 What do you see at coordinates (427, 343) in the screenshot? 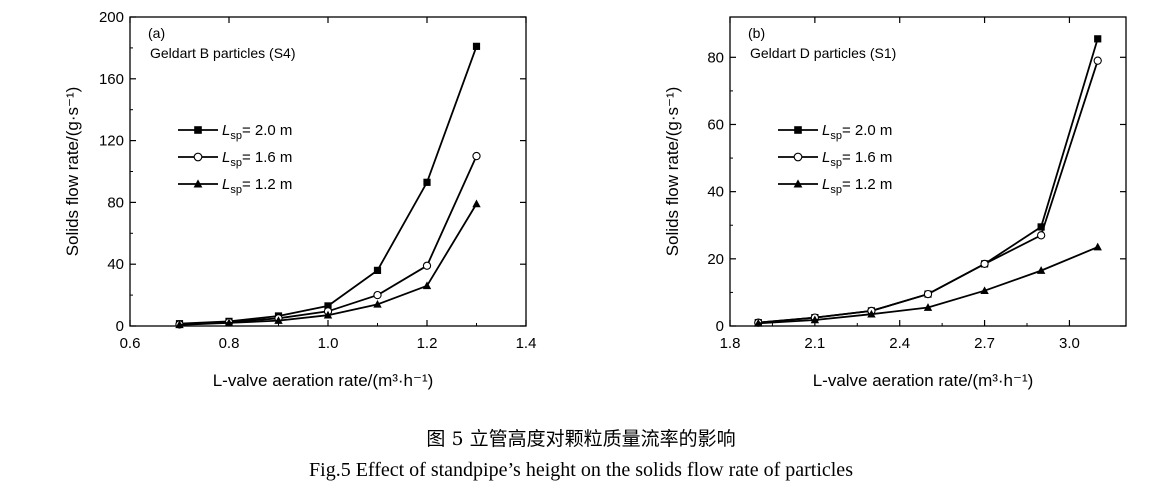
I see `x-tick-label: 1.2` at bounding box center [427, 343].